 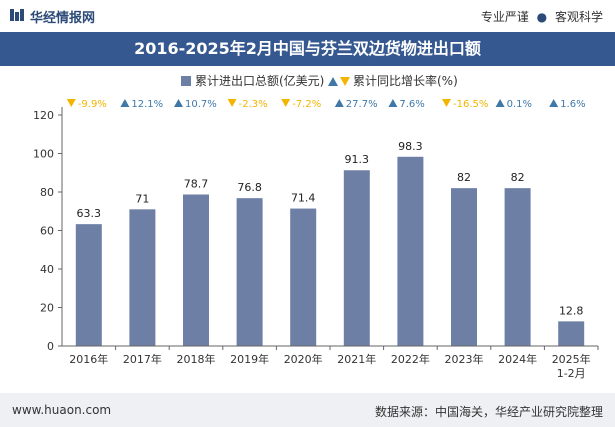 What do you see at coordinates (517, 359) in the screenshot?
I see `x-tick-label: 2024年` at bounding box center [517, 359].